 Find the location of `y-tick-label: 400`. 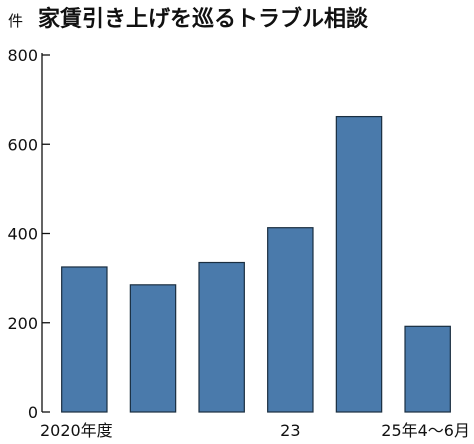

y-tick-label: 400 is located at coordinates (22, 234).